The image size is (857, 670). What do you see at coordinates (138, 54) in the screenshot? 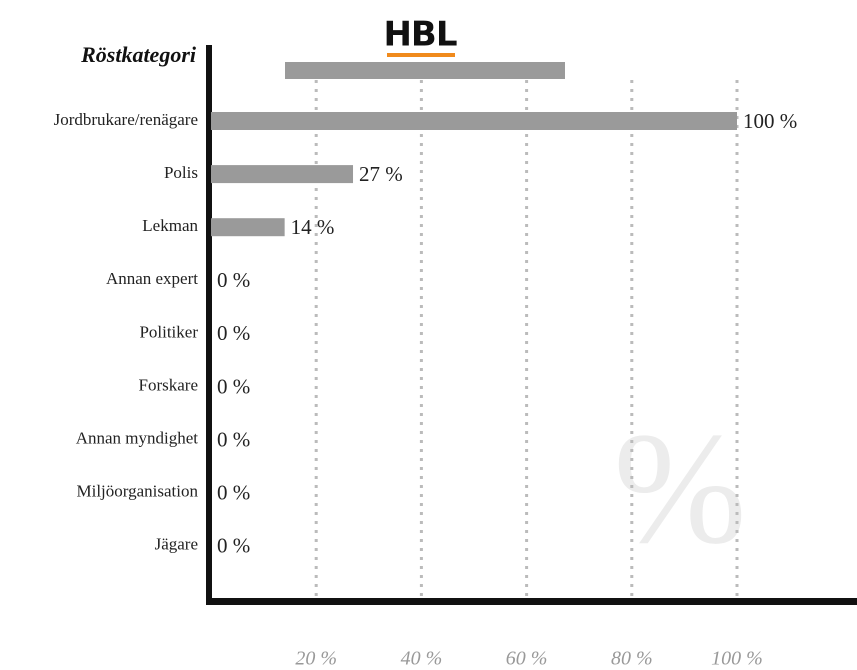
I see `y-axis-label: Röstkategori` at bounding box center [138, 54].